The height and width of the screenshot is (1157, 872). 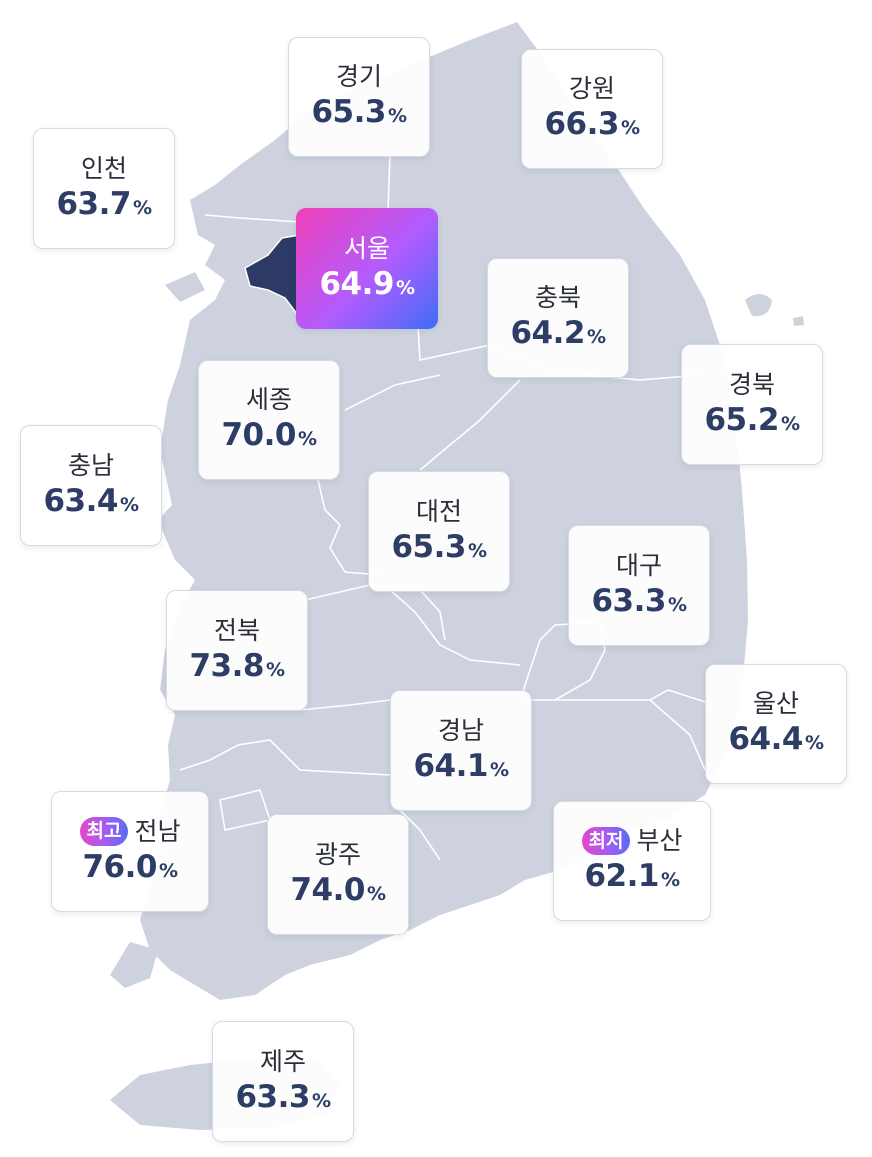 I want to click on region-card-gangwon: 강원 66.3%, so click(x=592, y=109).